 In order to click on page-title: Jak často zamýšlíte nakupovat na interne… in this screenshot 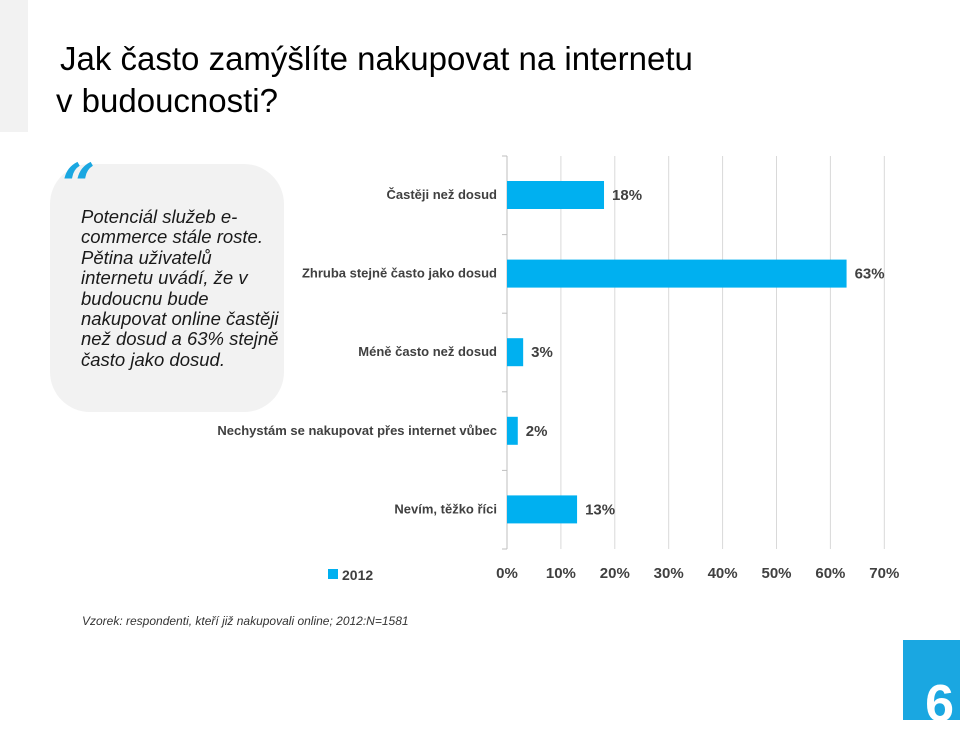, I will do `click(374, 80)`.